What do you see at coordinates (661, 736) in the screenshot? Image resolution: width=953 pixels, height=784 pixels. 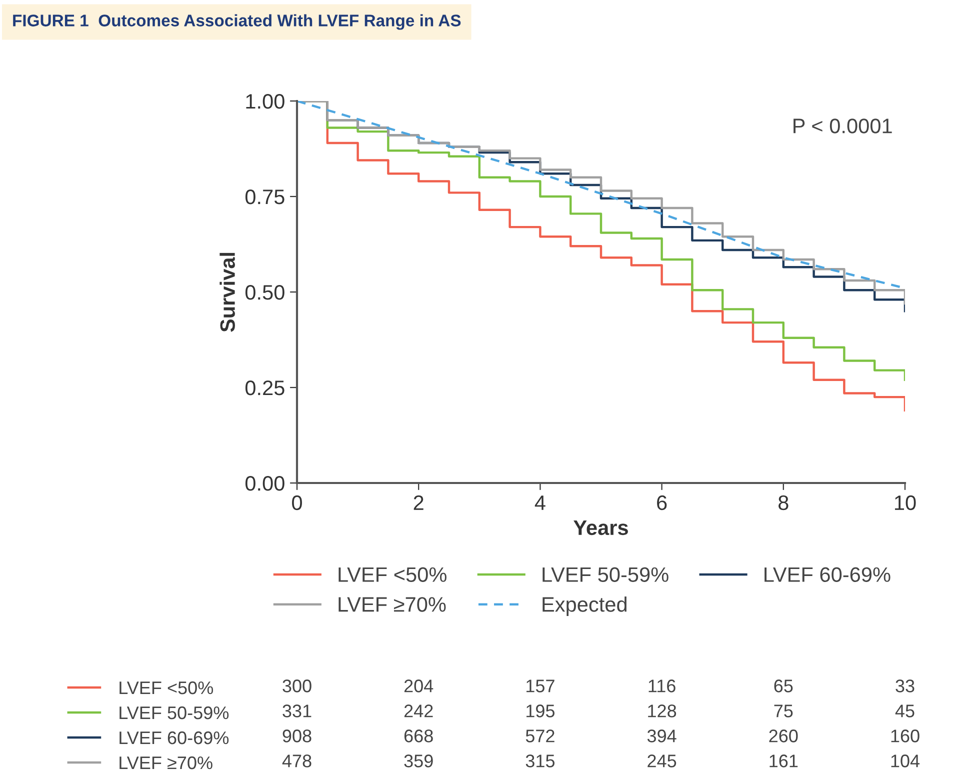 I see `data-label: 394` at bounding box center [661, 736].